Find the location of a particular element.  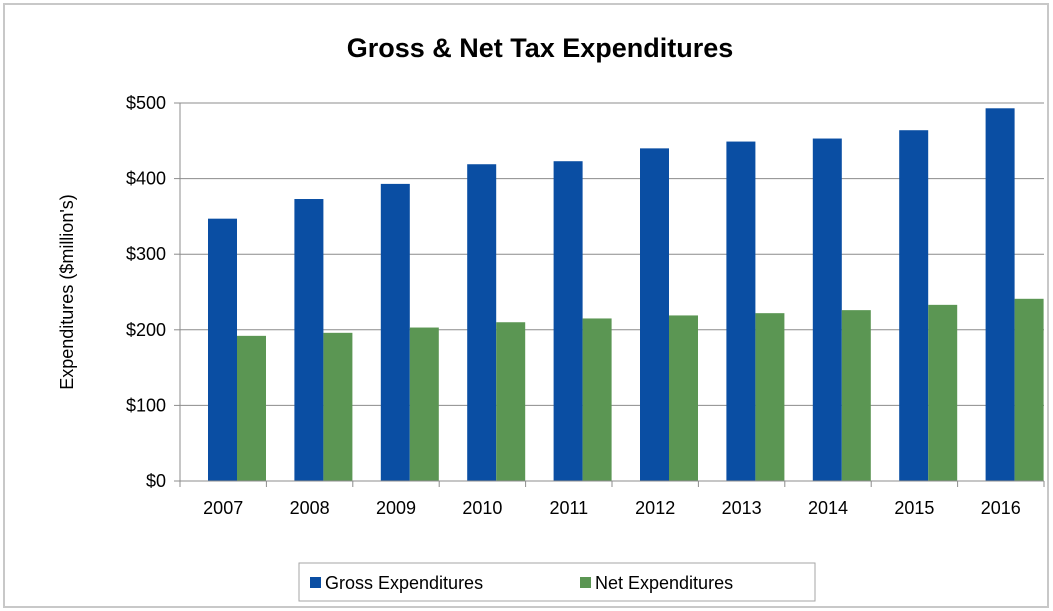

bar-net-expenditures-2014 is located at coordinates (856, 395).